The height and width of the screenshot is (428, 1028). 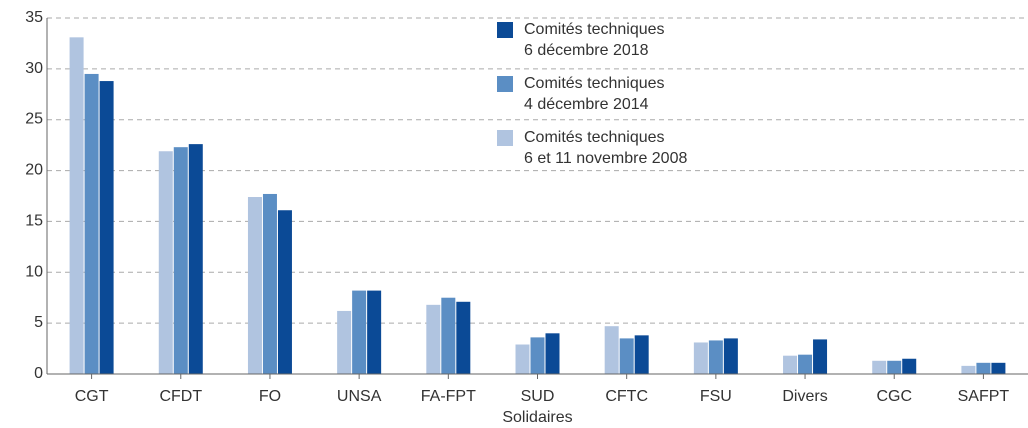 What do you see at coordinates (38, 322) in the screenshot?
I see `y-tick-label: 5` at bounding box center [38, 322].